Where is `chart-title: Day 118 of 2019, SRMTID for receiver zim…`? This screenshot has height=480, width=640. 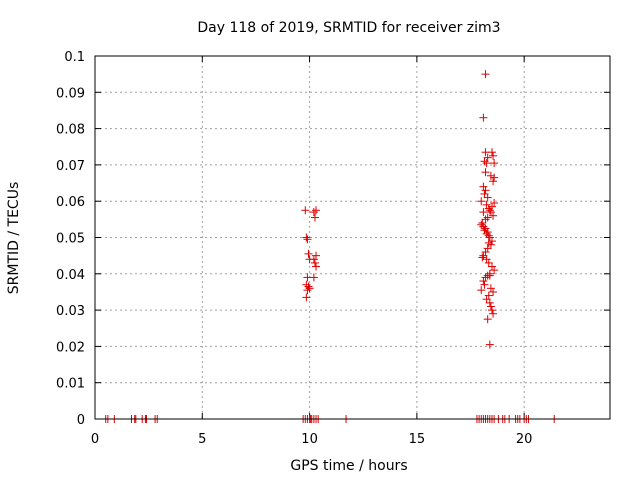
chart-title: Day 118 of 2019, SRMTID for receiver zim… is located at coordinates (348, 28).